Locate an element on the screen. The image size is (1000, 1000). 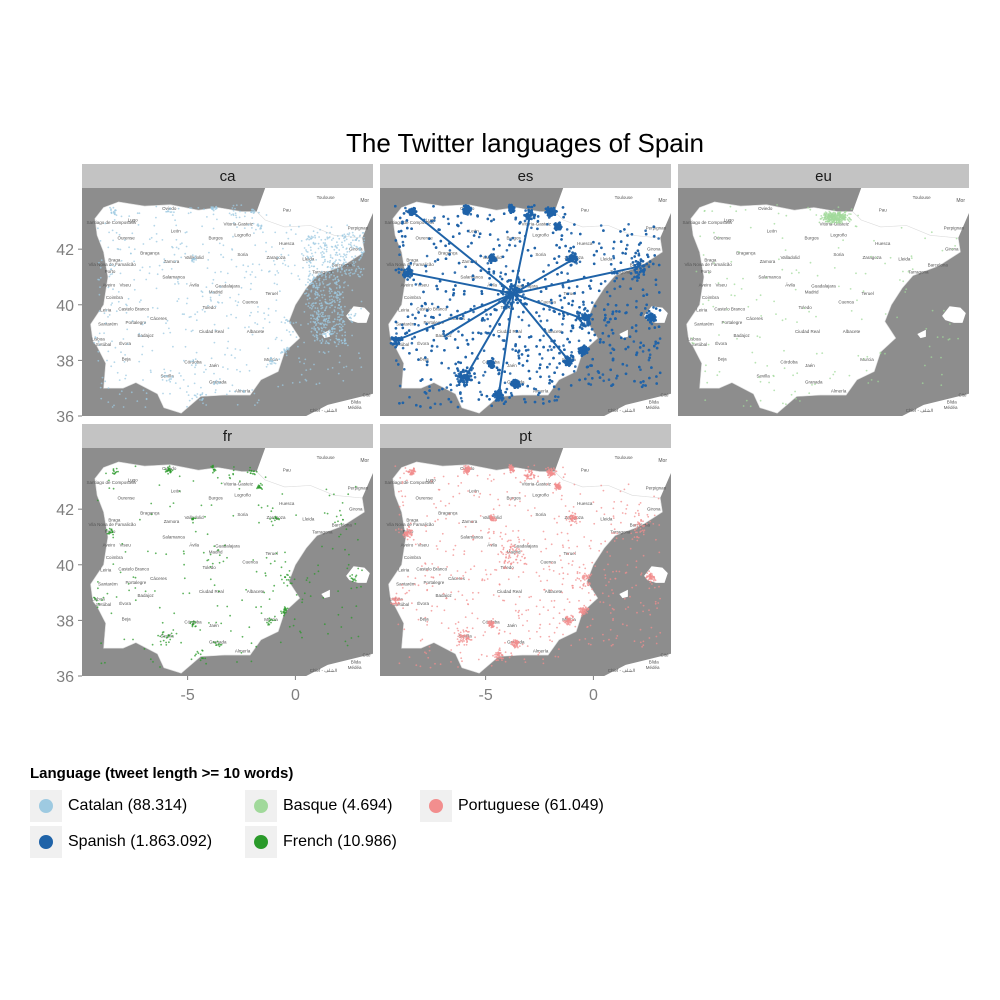
place-label: Sevilla is located at coordinates (764, 376).